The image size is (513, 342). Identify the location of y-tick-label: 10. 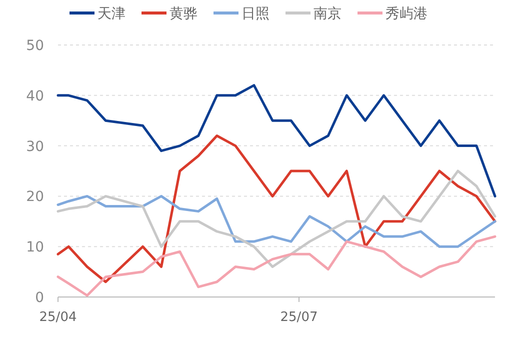
(35, 248).